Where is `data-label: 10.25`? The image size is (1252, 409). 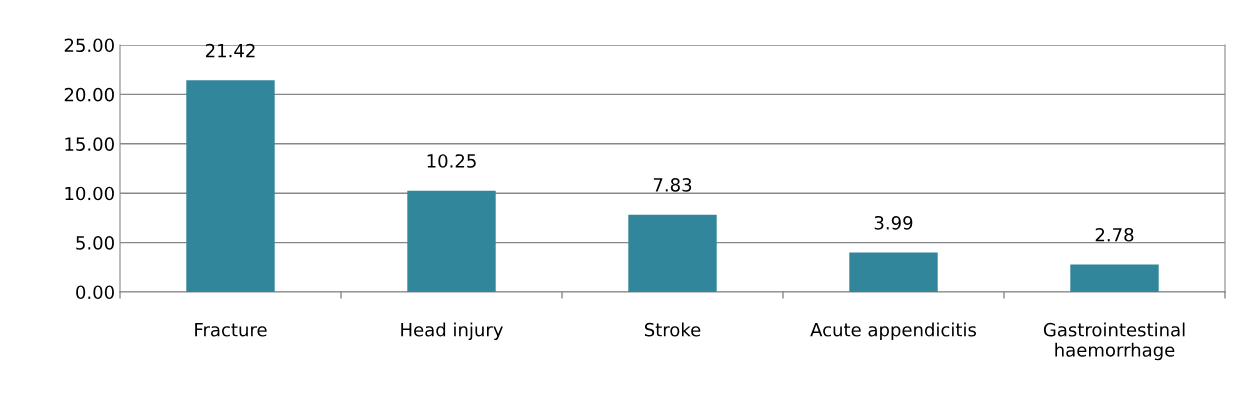
data-label: 10.25 is located at coordinates (451, 161).